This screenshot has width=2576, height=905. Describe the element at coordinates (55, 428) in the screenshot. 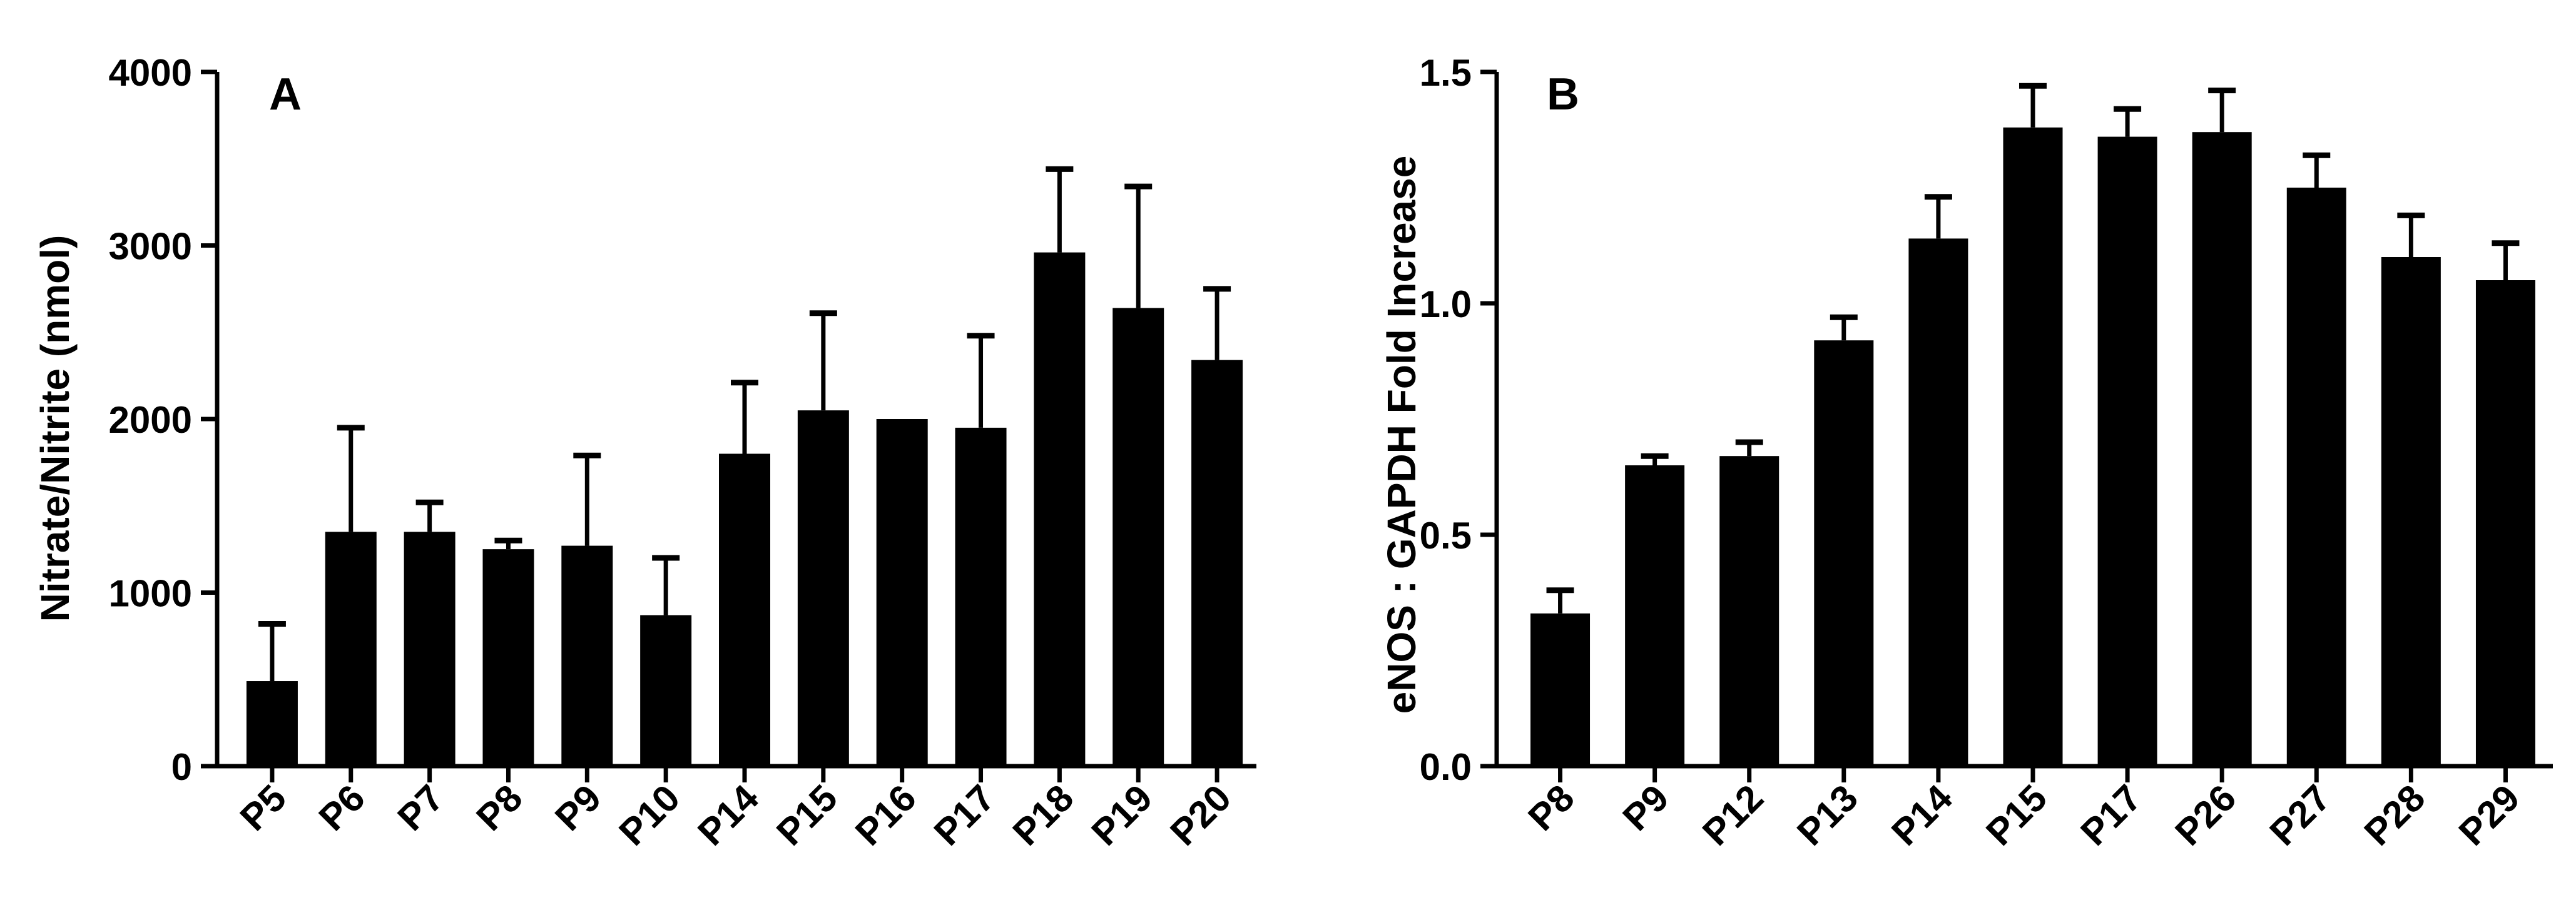

I see `panel-a-y-axis-title: Nitrate/Nitrite (nmol)` at that location.